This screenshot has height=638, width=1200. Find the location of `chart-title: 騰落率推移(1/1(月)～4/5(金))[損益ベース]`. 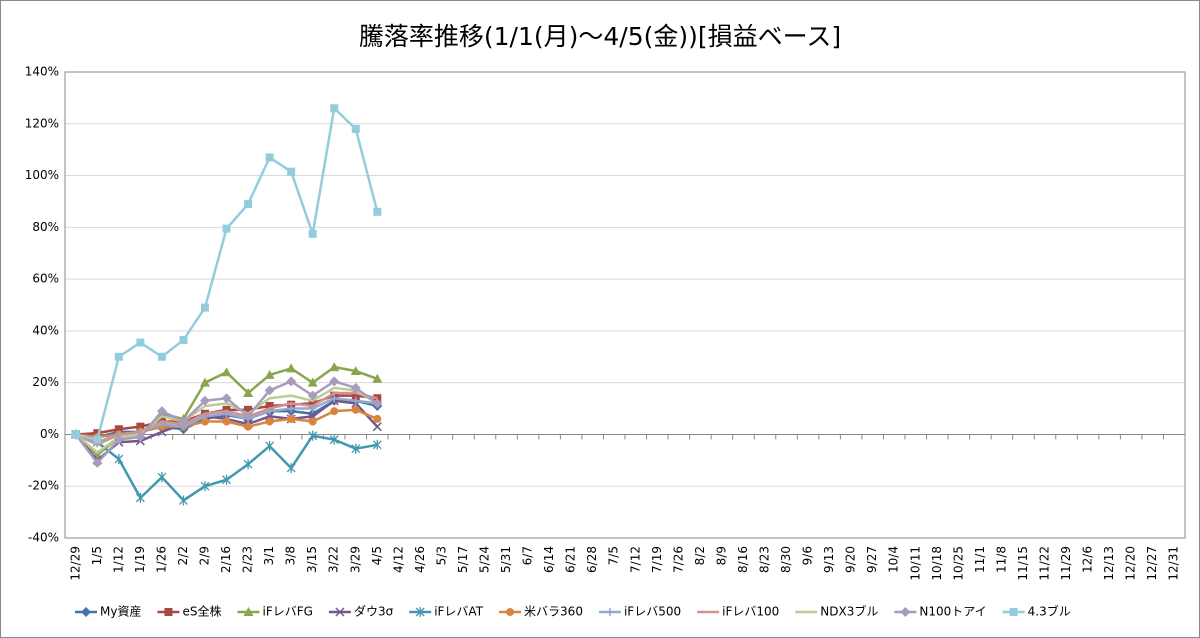

chart-title: 騰落率推移(1/1(月)～4/5(金))[損益ベース] is located at coordinates (600, 36).